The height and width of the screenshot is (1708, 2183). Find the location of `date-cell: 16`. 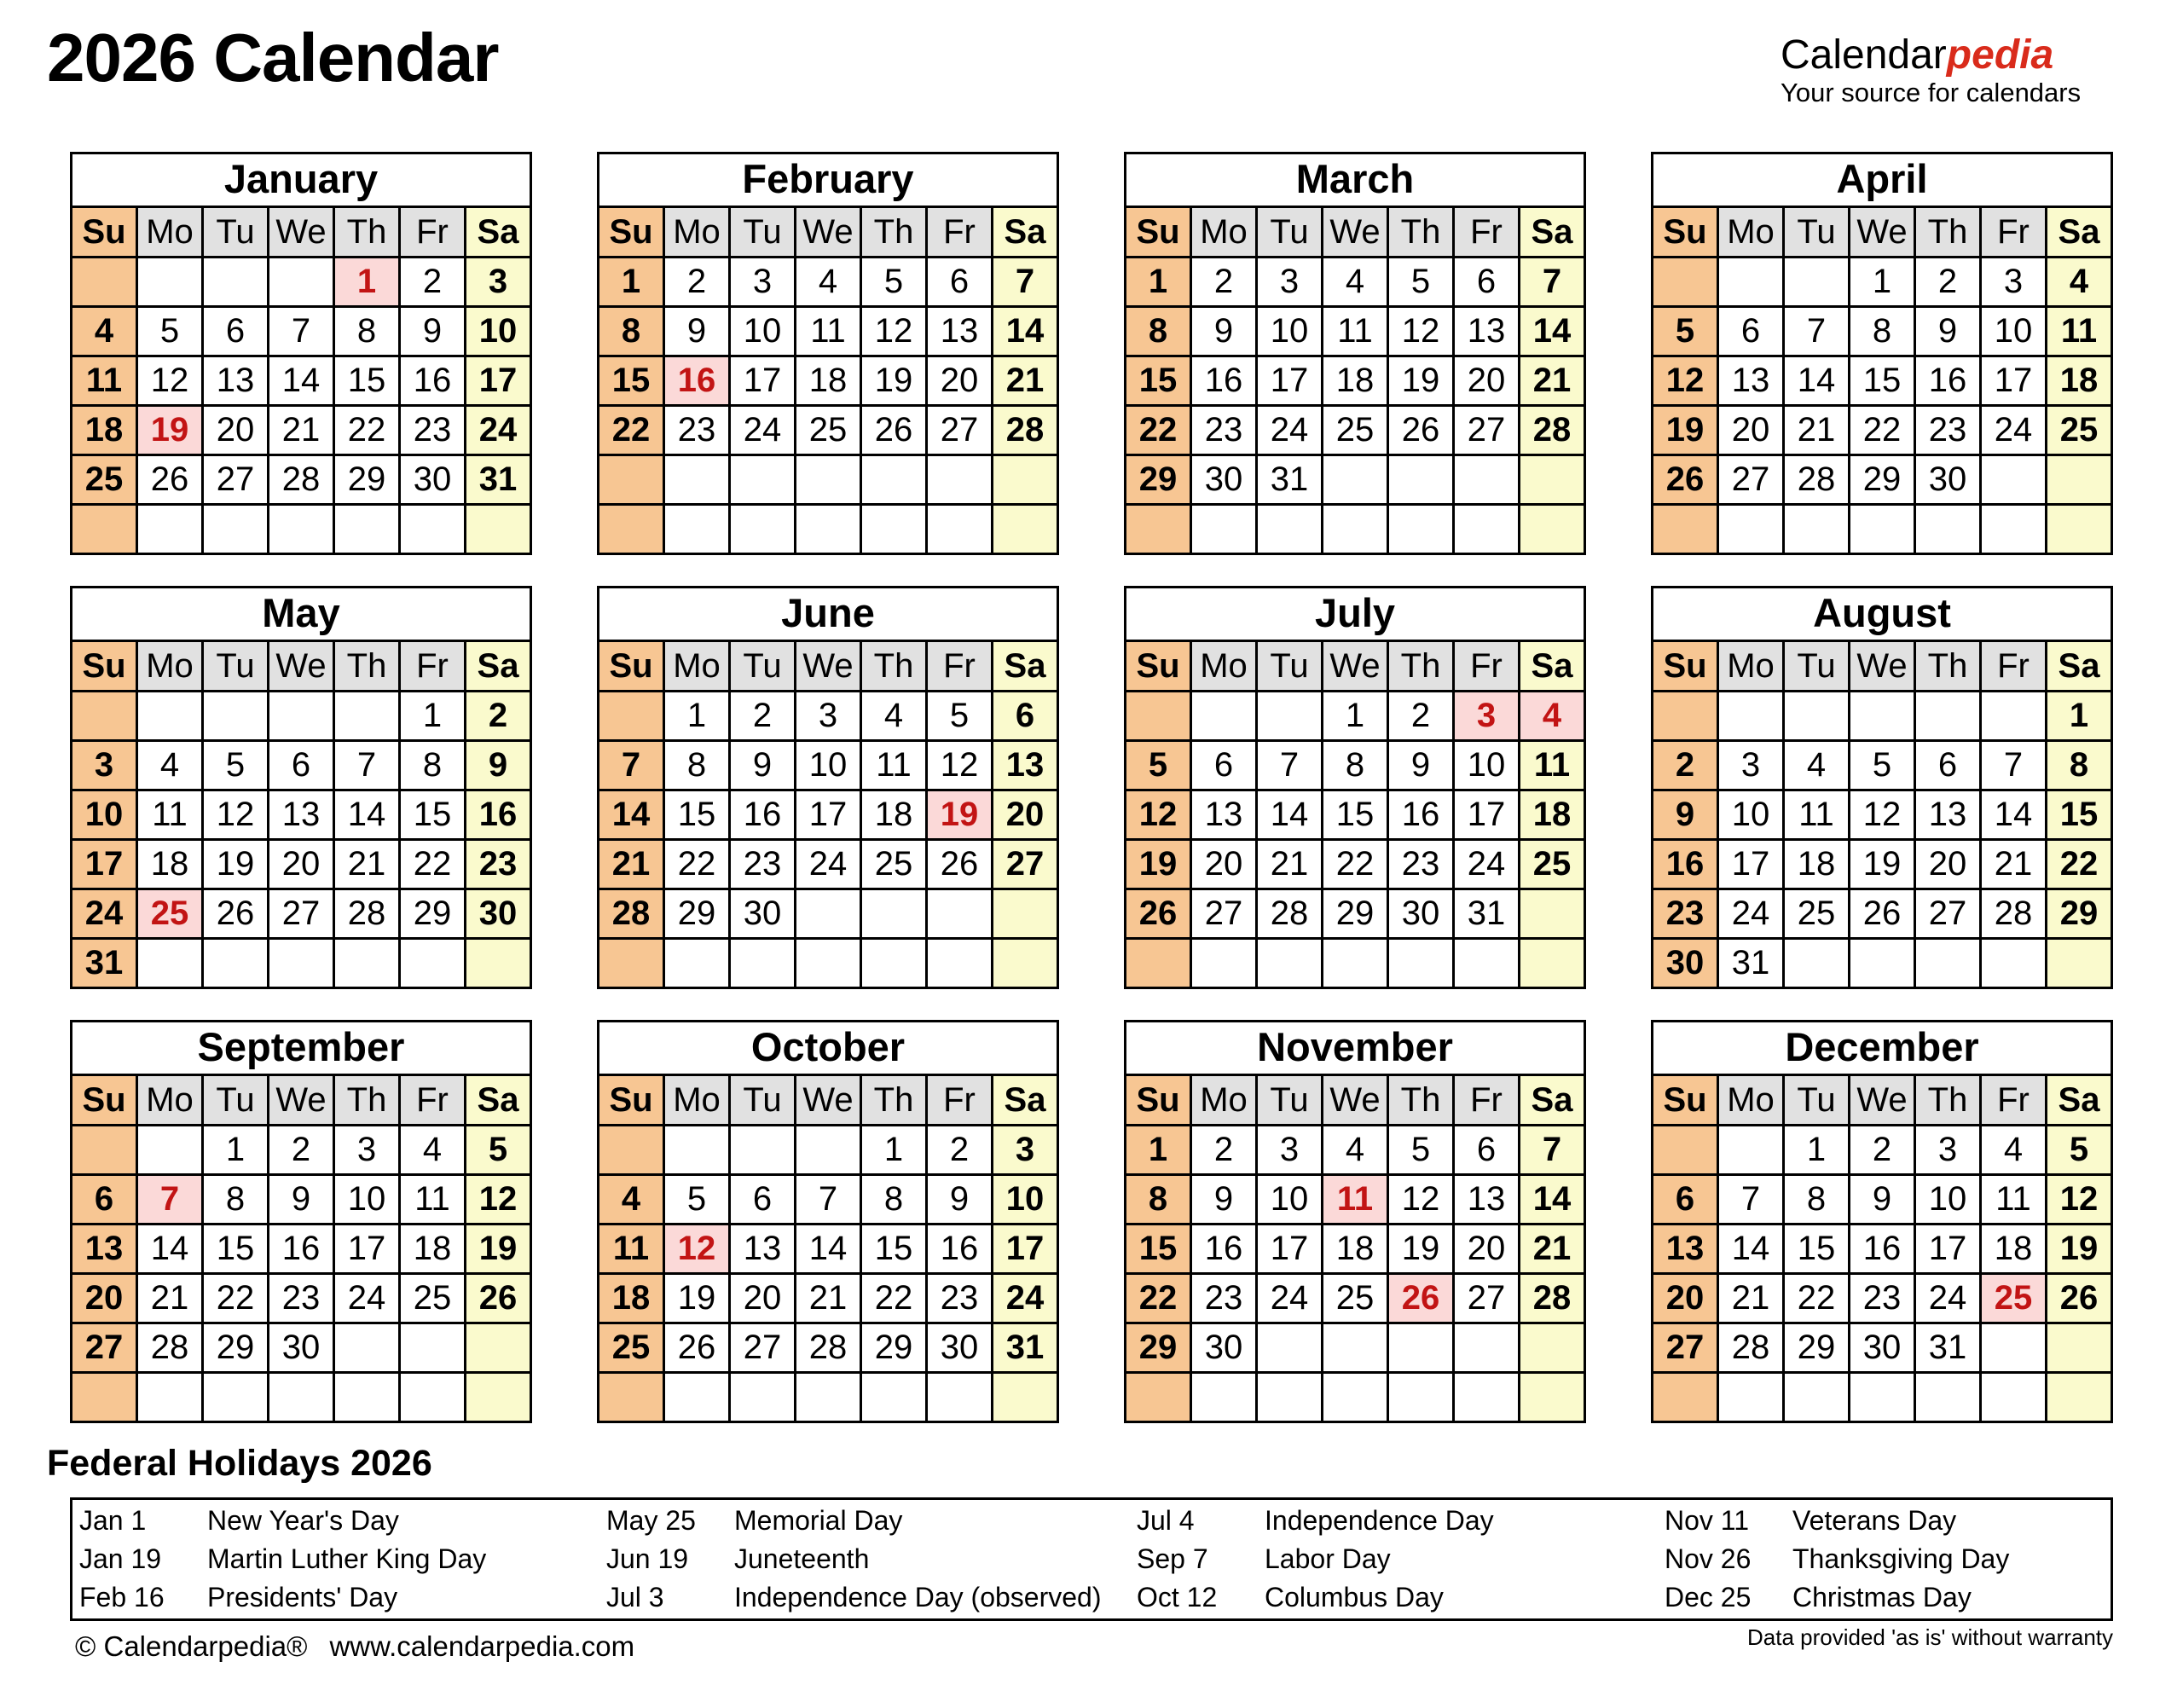

date-cell: 16 is located at coordinates (1685, 864).